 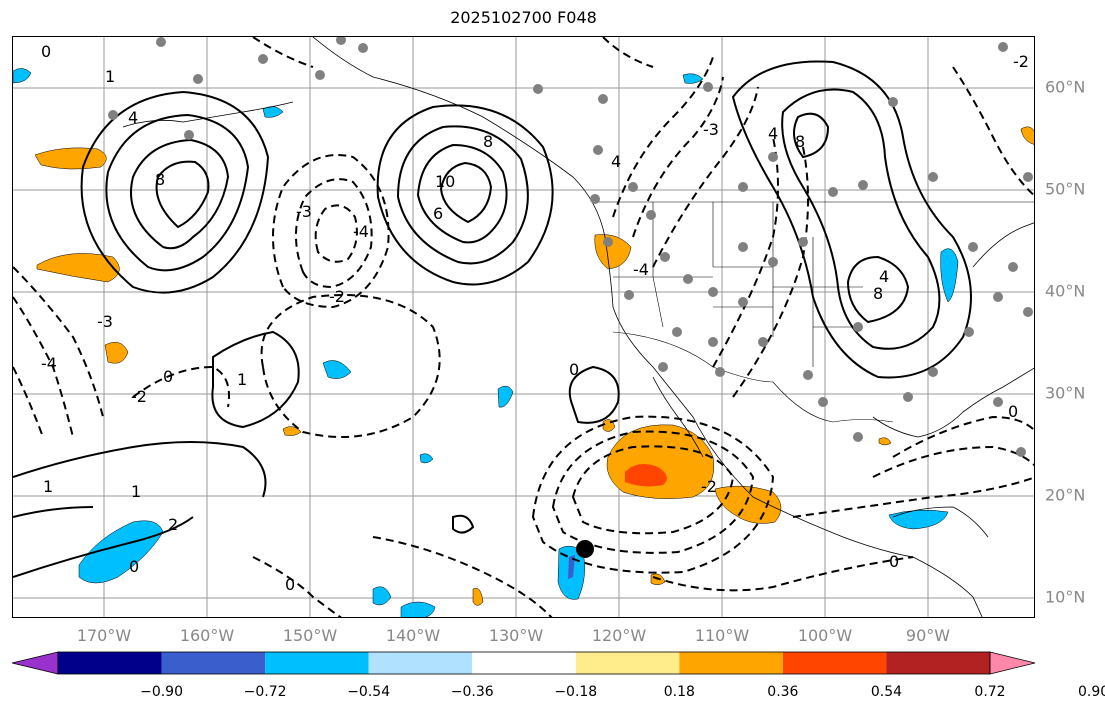 I want to click on lon-label: 140°W, so click(x=413, y=635).